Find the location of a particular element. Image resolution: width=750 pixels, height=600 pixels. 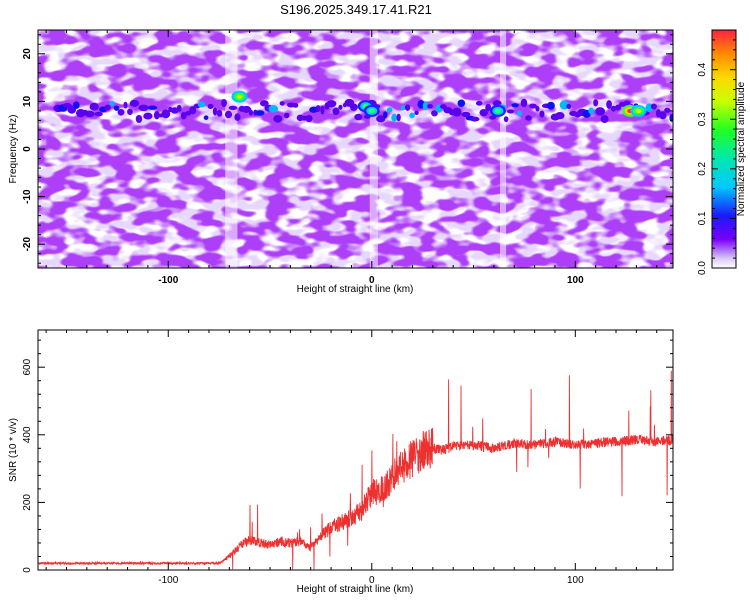

line-x-tick-label: 100 is located at coordinates (575, 580).